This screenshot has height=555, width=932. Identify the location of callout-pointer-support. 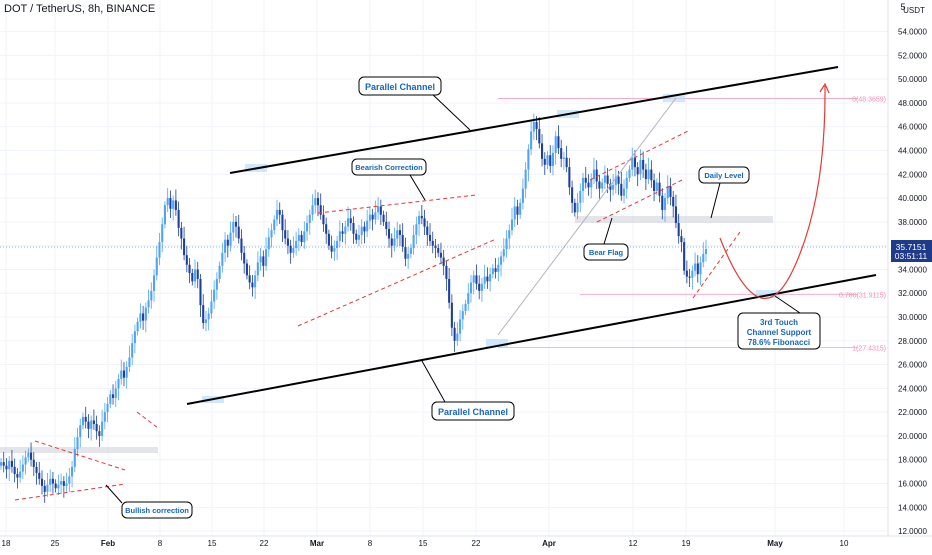
(787, 304).